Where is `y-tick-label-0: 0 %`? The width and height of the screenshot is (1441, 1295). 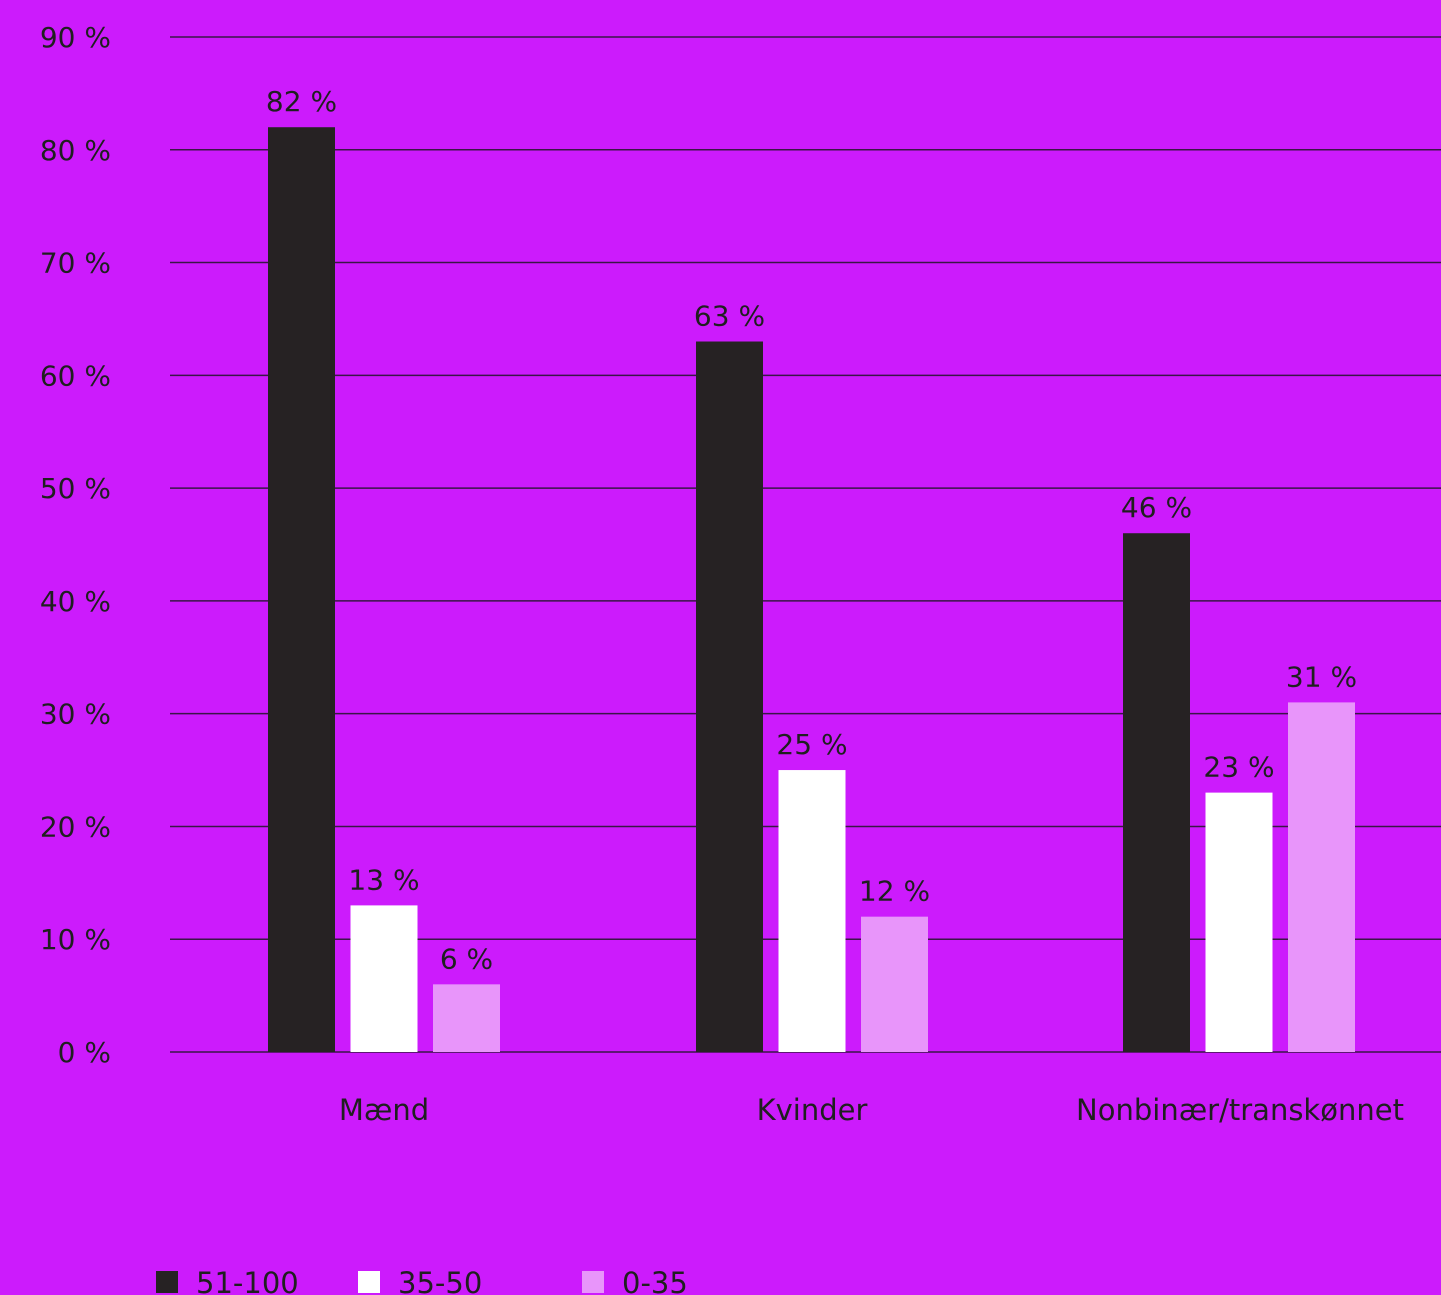
y-tick-label-0: 0 % is located at coordinates (84, 1052).